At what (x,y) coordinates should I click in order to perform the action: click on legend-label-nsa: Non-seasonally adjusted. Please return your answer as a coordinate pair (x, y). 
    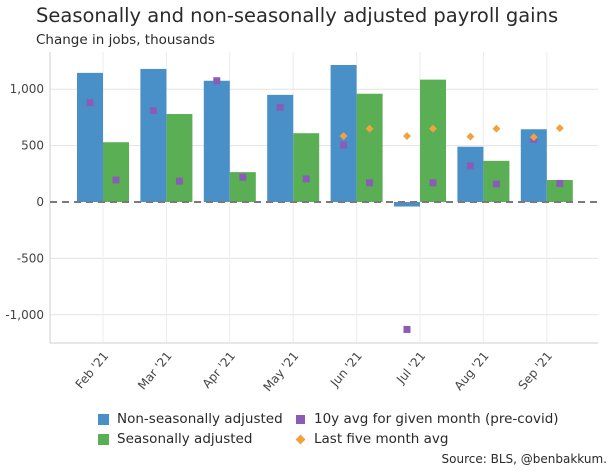
    Looking at the image, I should click on (200, 419).